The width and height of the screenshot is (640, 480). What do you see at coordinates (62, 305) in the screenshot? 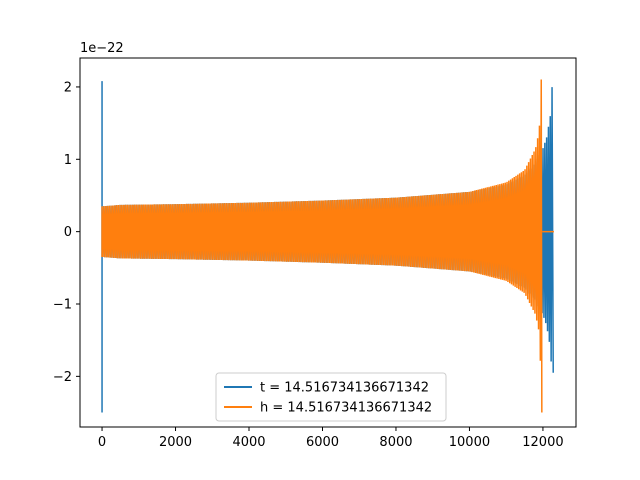
I see `y-tick-label: −1` at bounding box center [62, 305].